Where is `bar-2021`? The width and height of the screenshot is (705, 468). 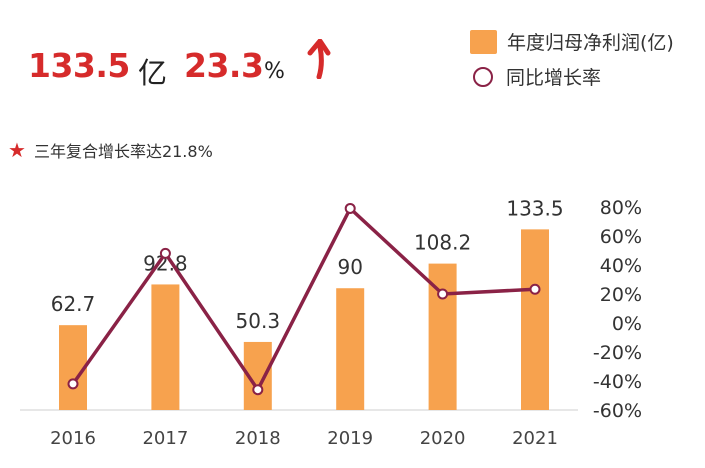 bar-2021 is located at coordinates (535, 319).